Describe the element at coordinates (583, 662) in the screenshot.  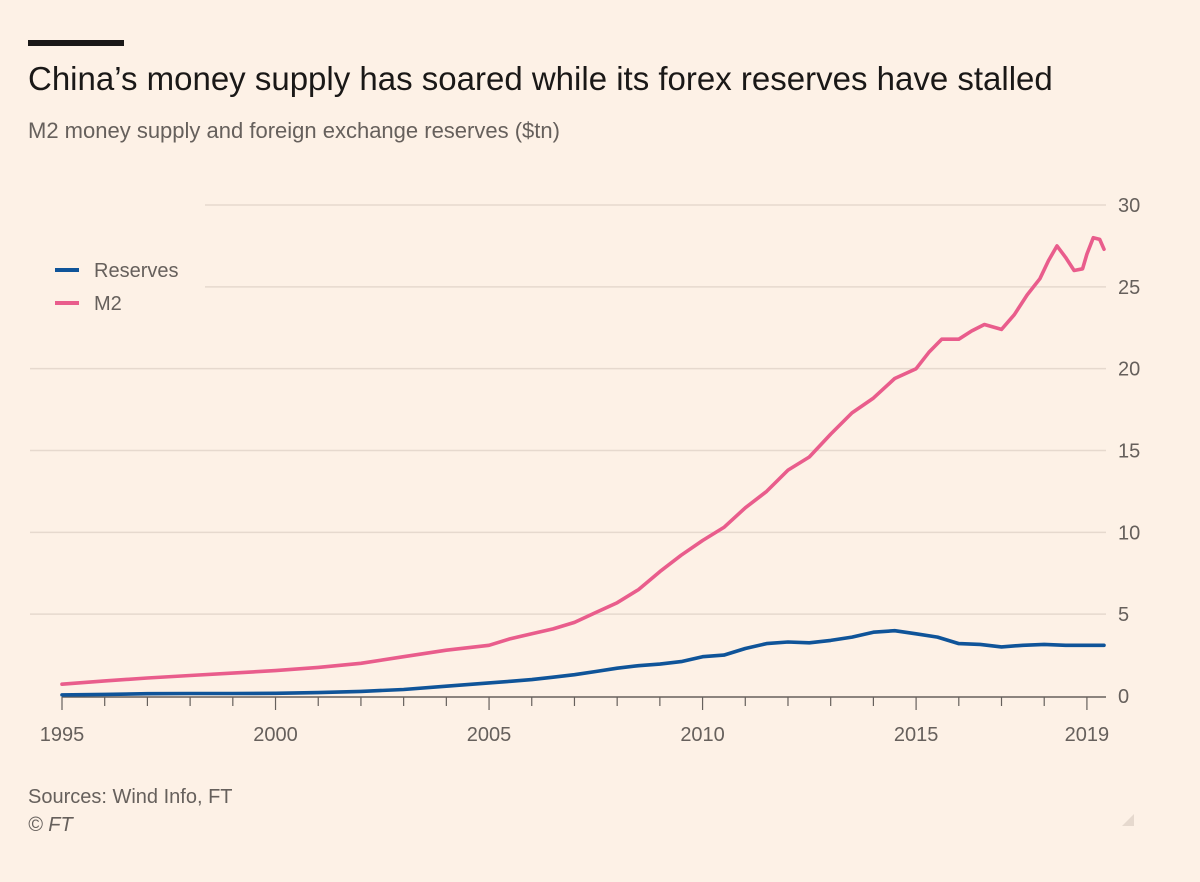
I see `series-line-reserves` at that location.